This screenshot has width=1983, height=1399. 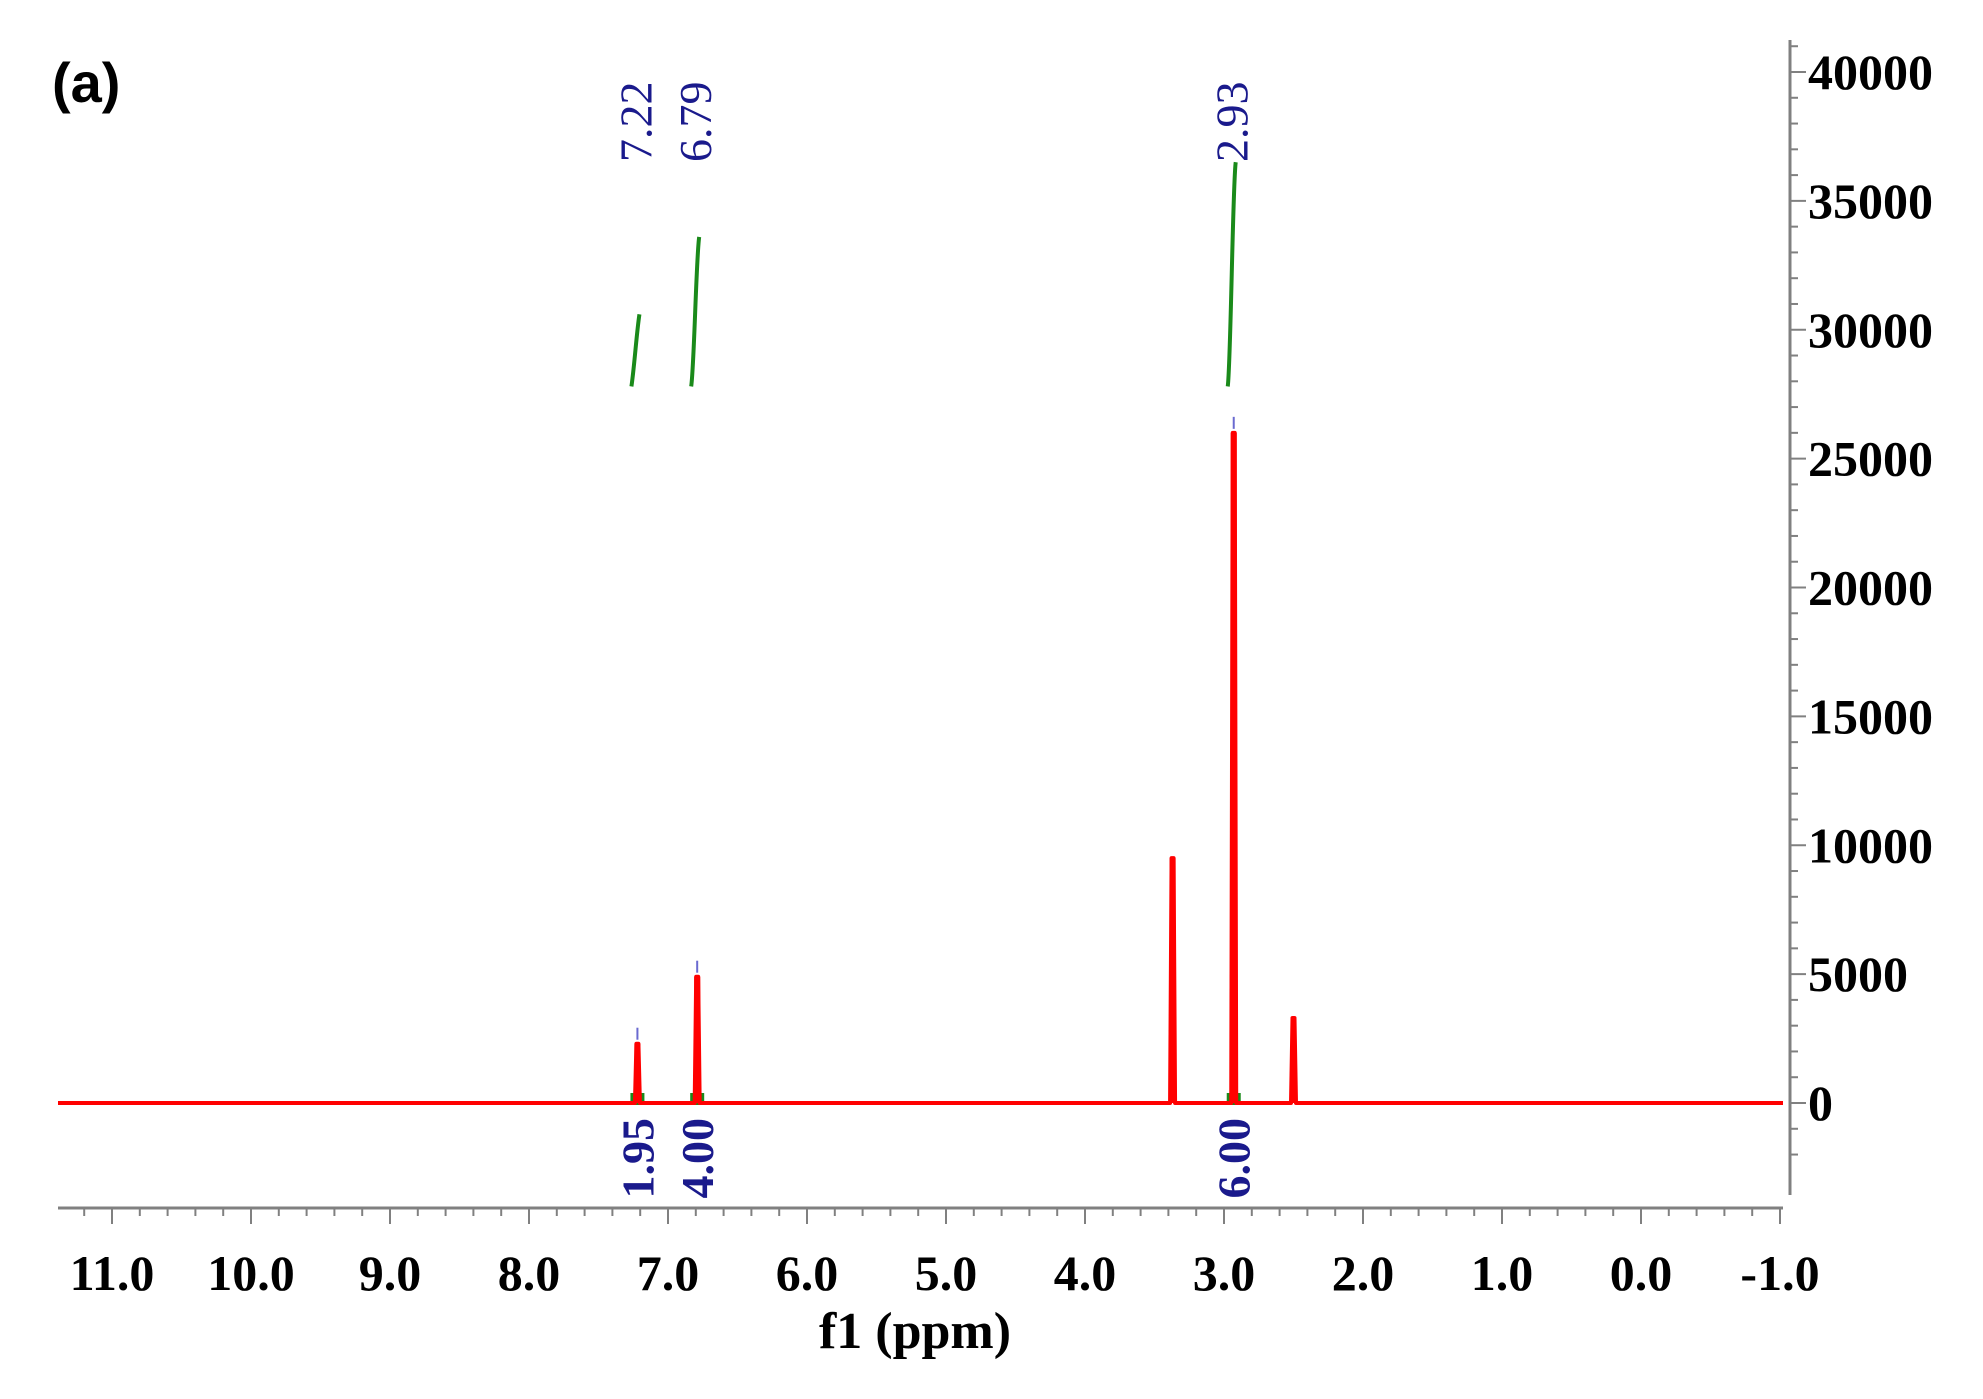 I want to click on x-tick-label: 3.0, so click(x=1224, y=1273).